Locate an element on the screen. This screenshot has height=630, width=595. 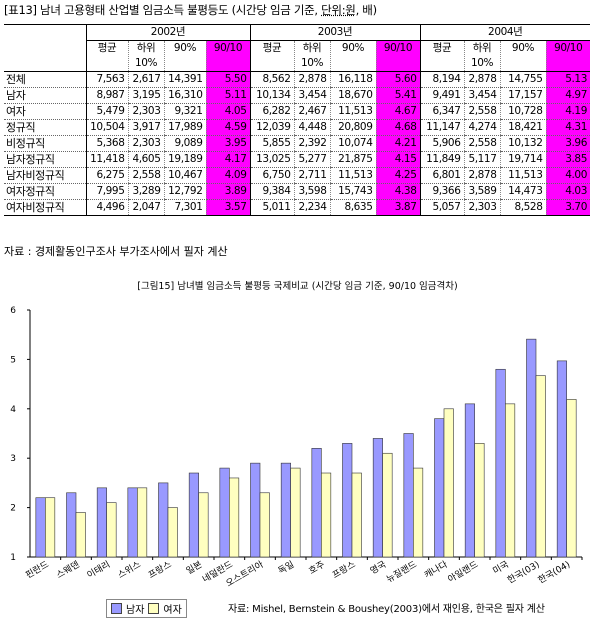
table-cell: 7,301 is located at coordinates (184, 207).